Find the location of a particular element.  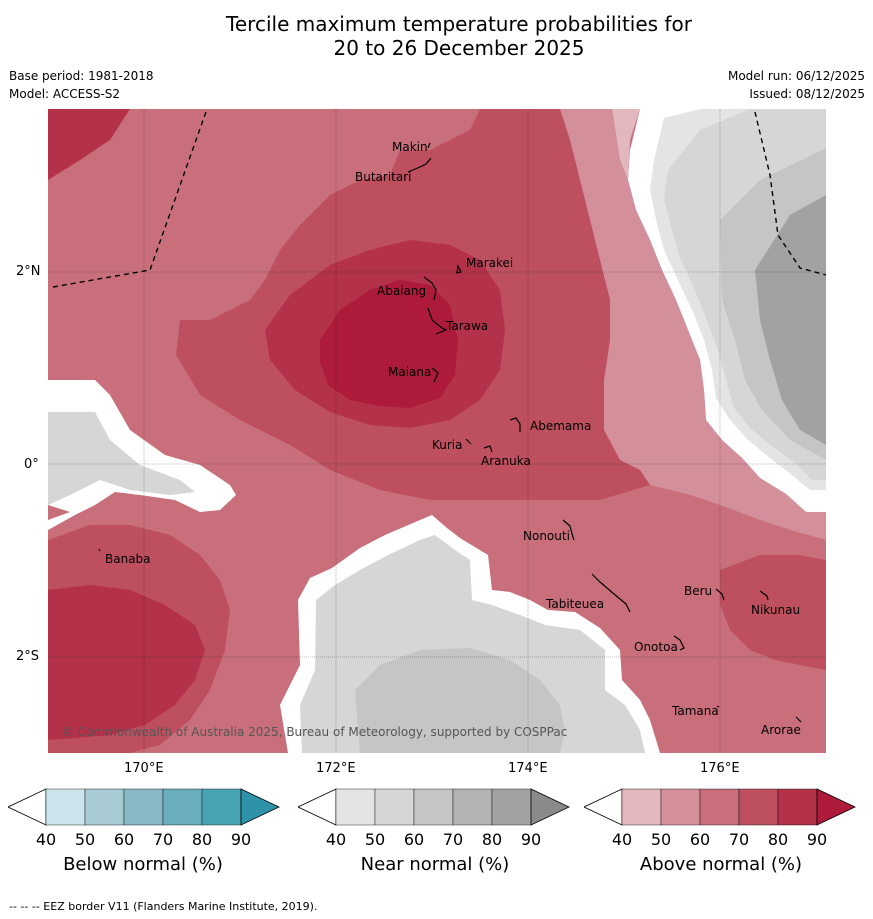

place-nonouti: Nonouti is located at coordinates (546, 536).